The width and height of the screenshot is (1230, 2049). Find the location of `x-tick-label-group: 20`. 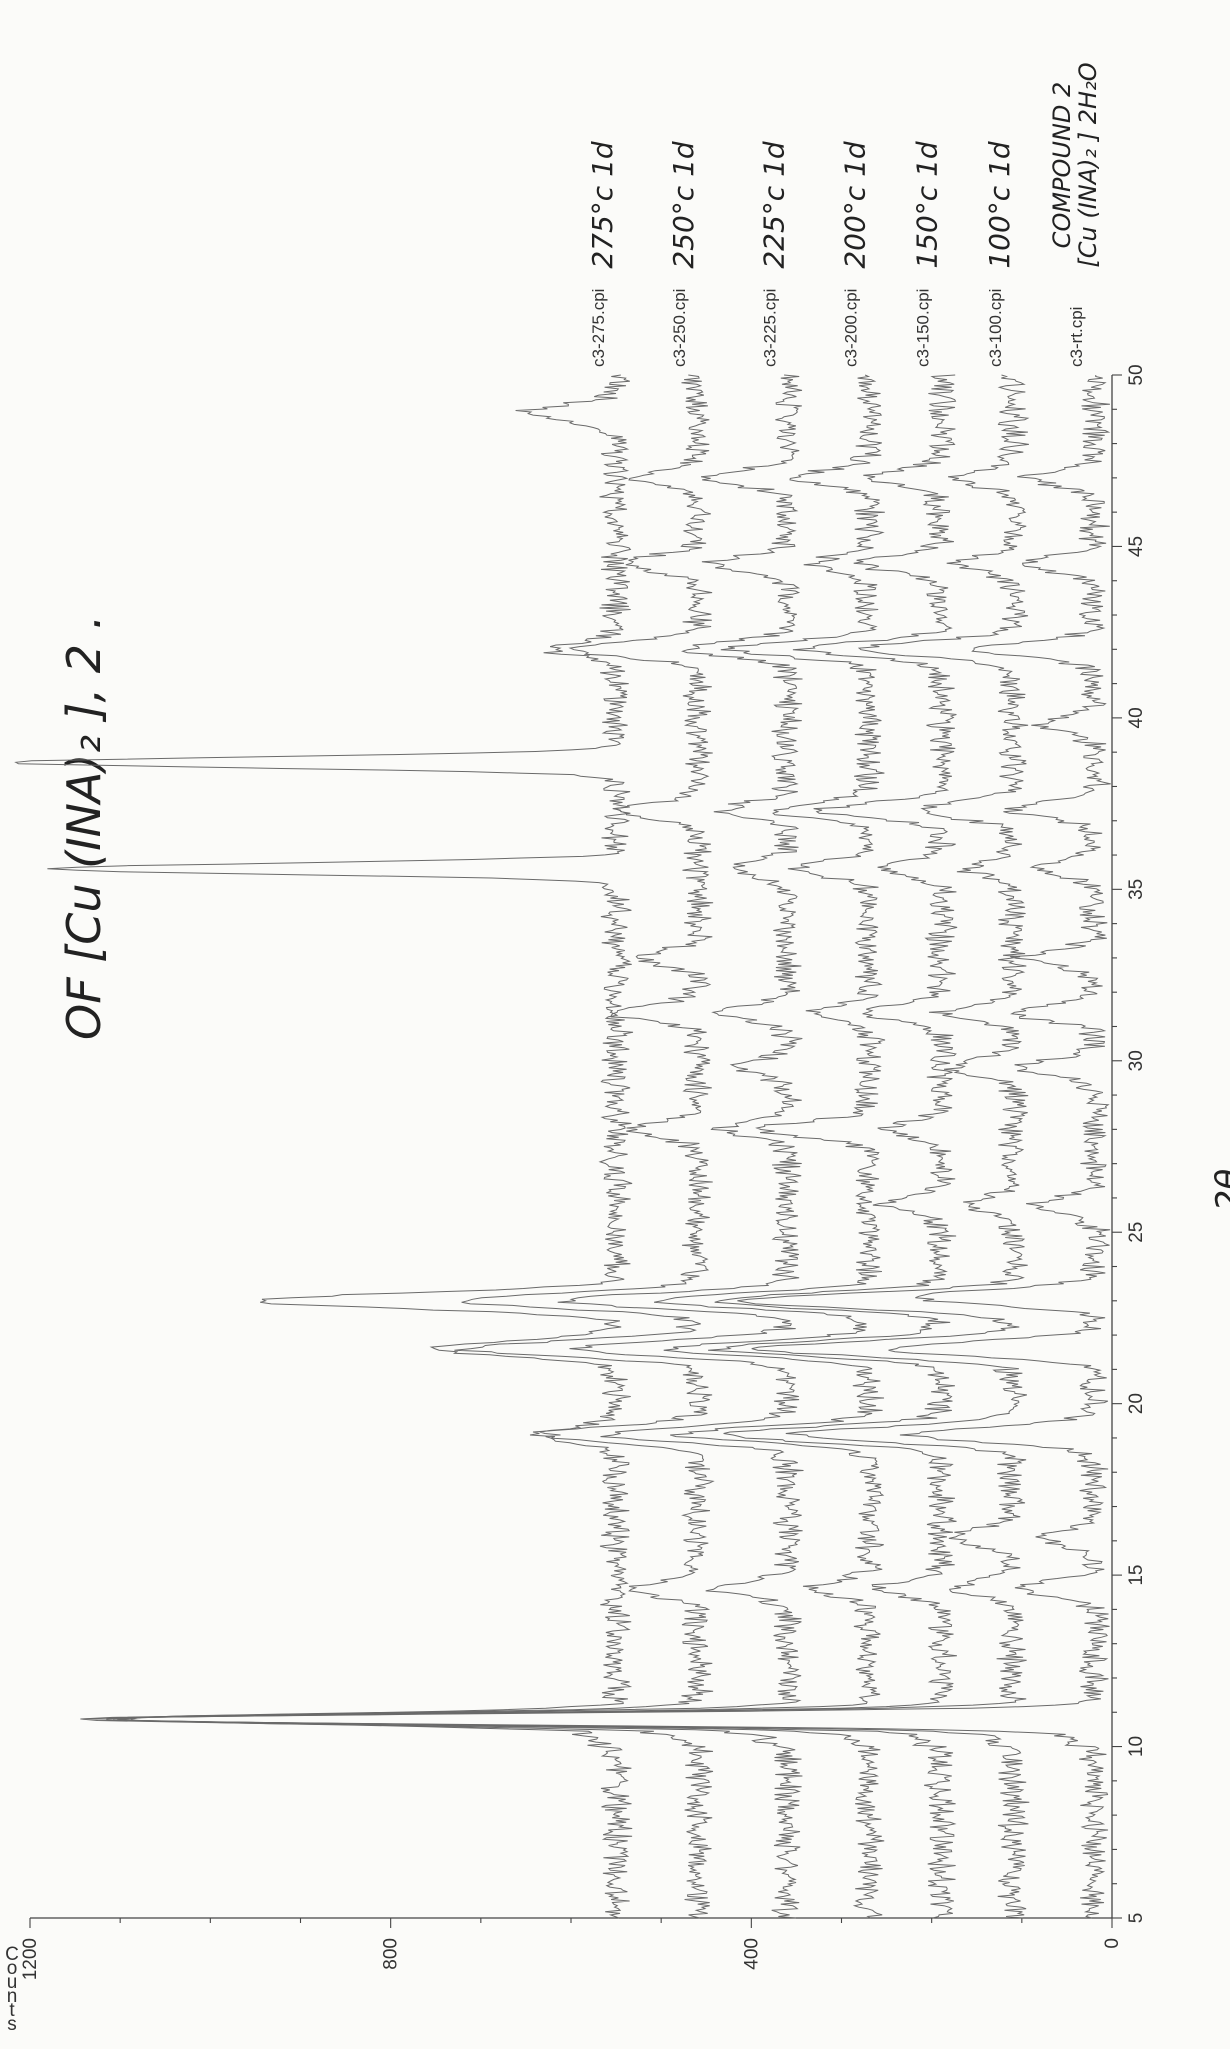

x-tick-label-group: 20 is located at coordinates (1136, 1403).